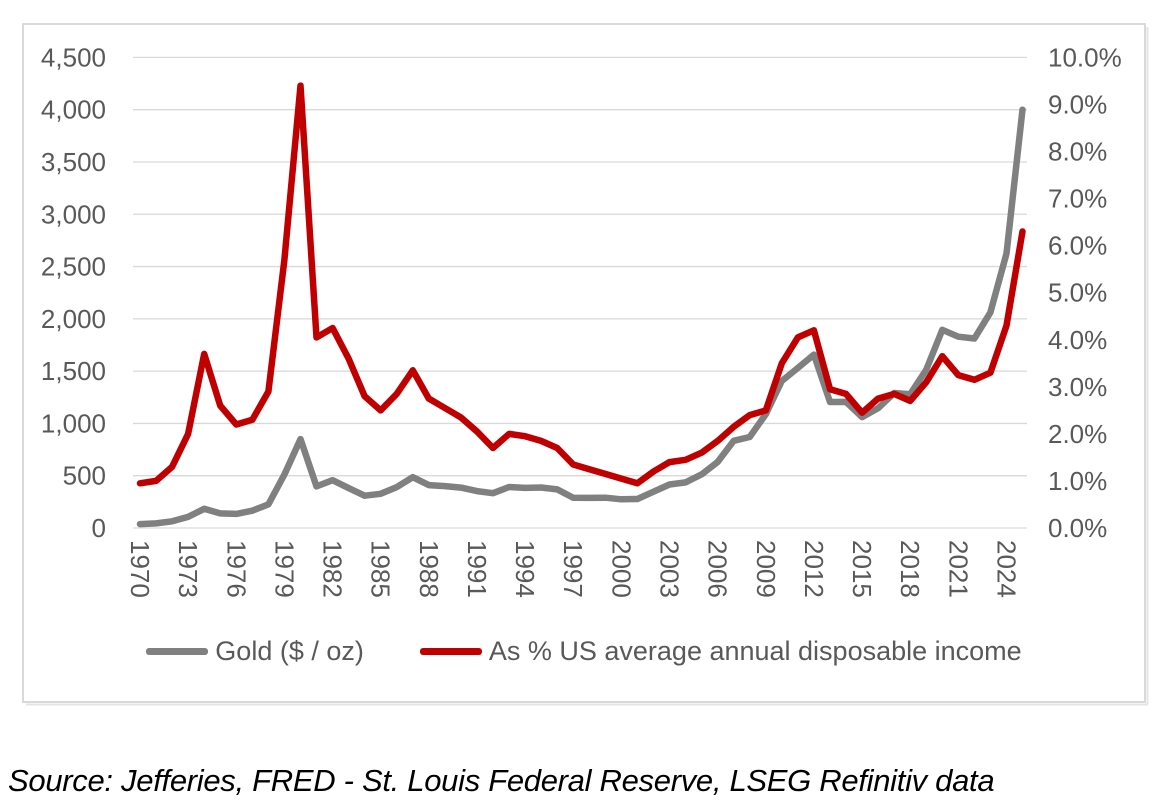  What do you see at coordinates (814, 569) in the screenshot?
I see `x-axis-tick-label: 2012` at bounding box center [814, 569].